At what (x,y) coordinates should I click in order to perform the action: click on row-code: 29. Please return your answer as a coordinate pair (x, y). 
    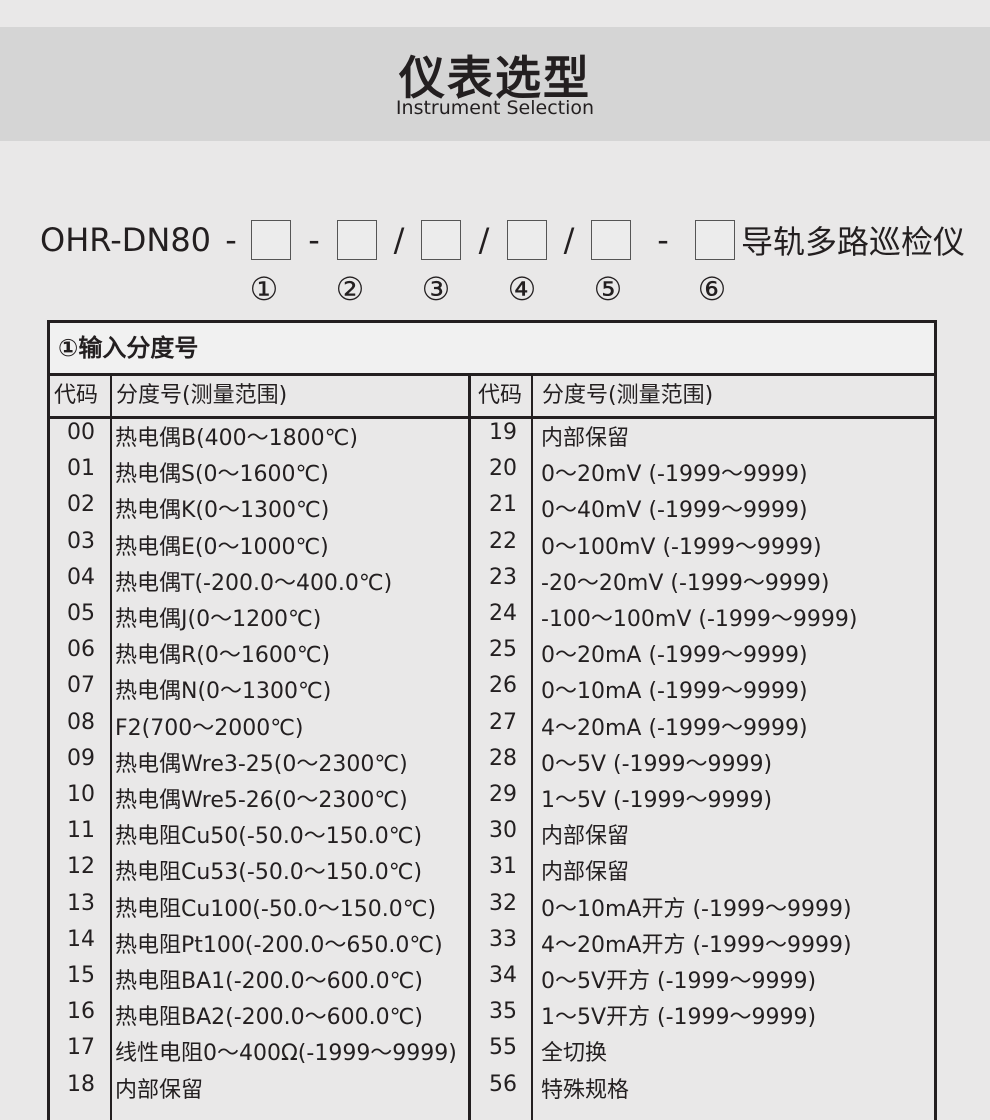
    Looking at the image, I should click on (503, 794).